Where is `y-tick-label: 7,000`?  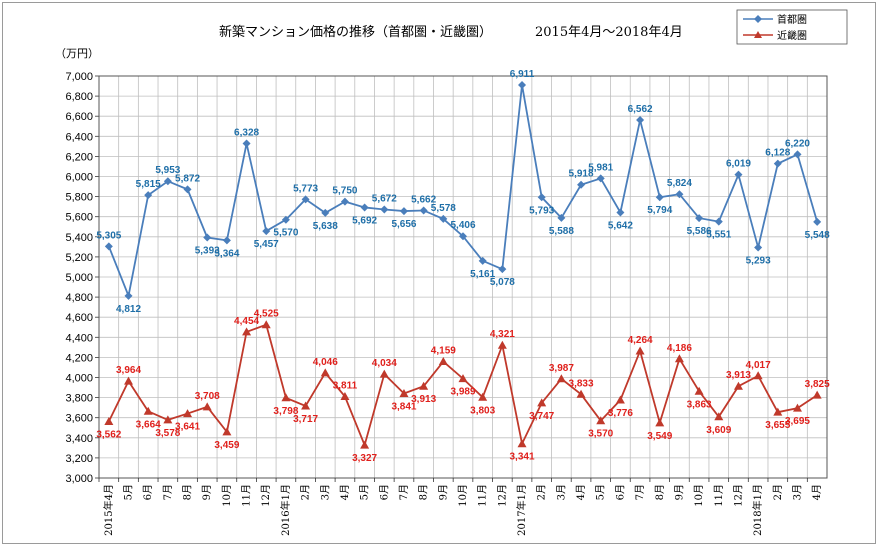 y-tick-label: 7,000 is located at coordinates (79, 77).